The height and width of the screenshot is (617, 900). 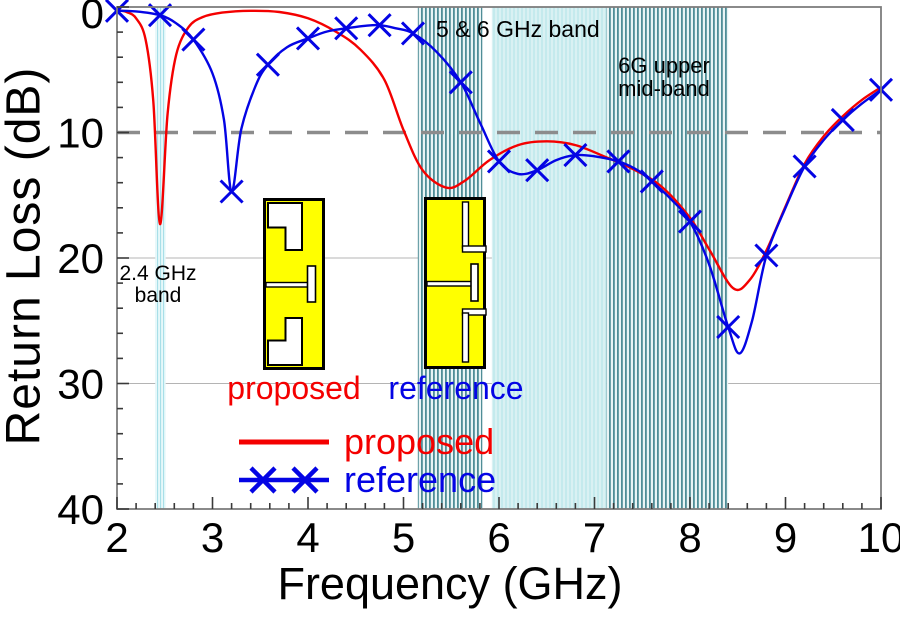 What do you see at coordinates (284, 480) in the screenshot?
I see `reference-line-sample` at bounding box center [284, 480].